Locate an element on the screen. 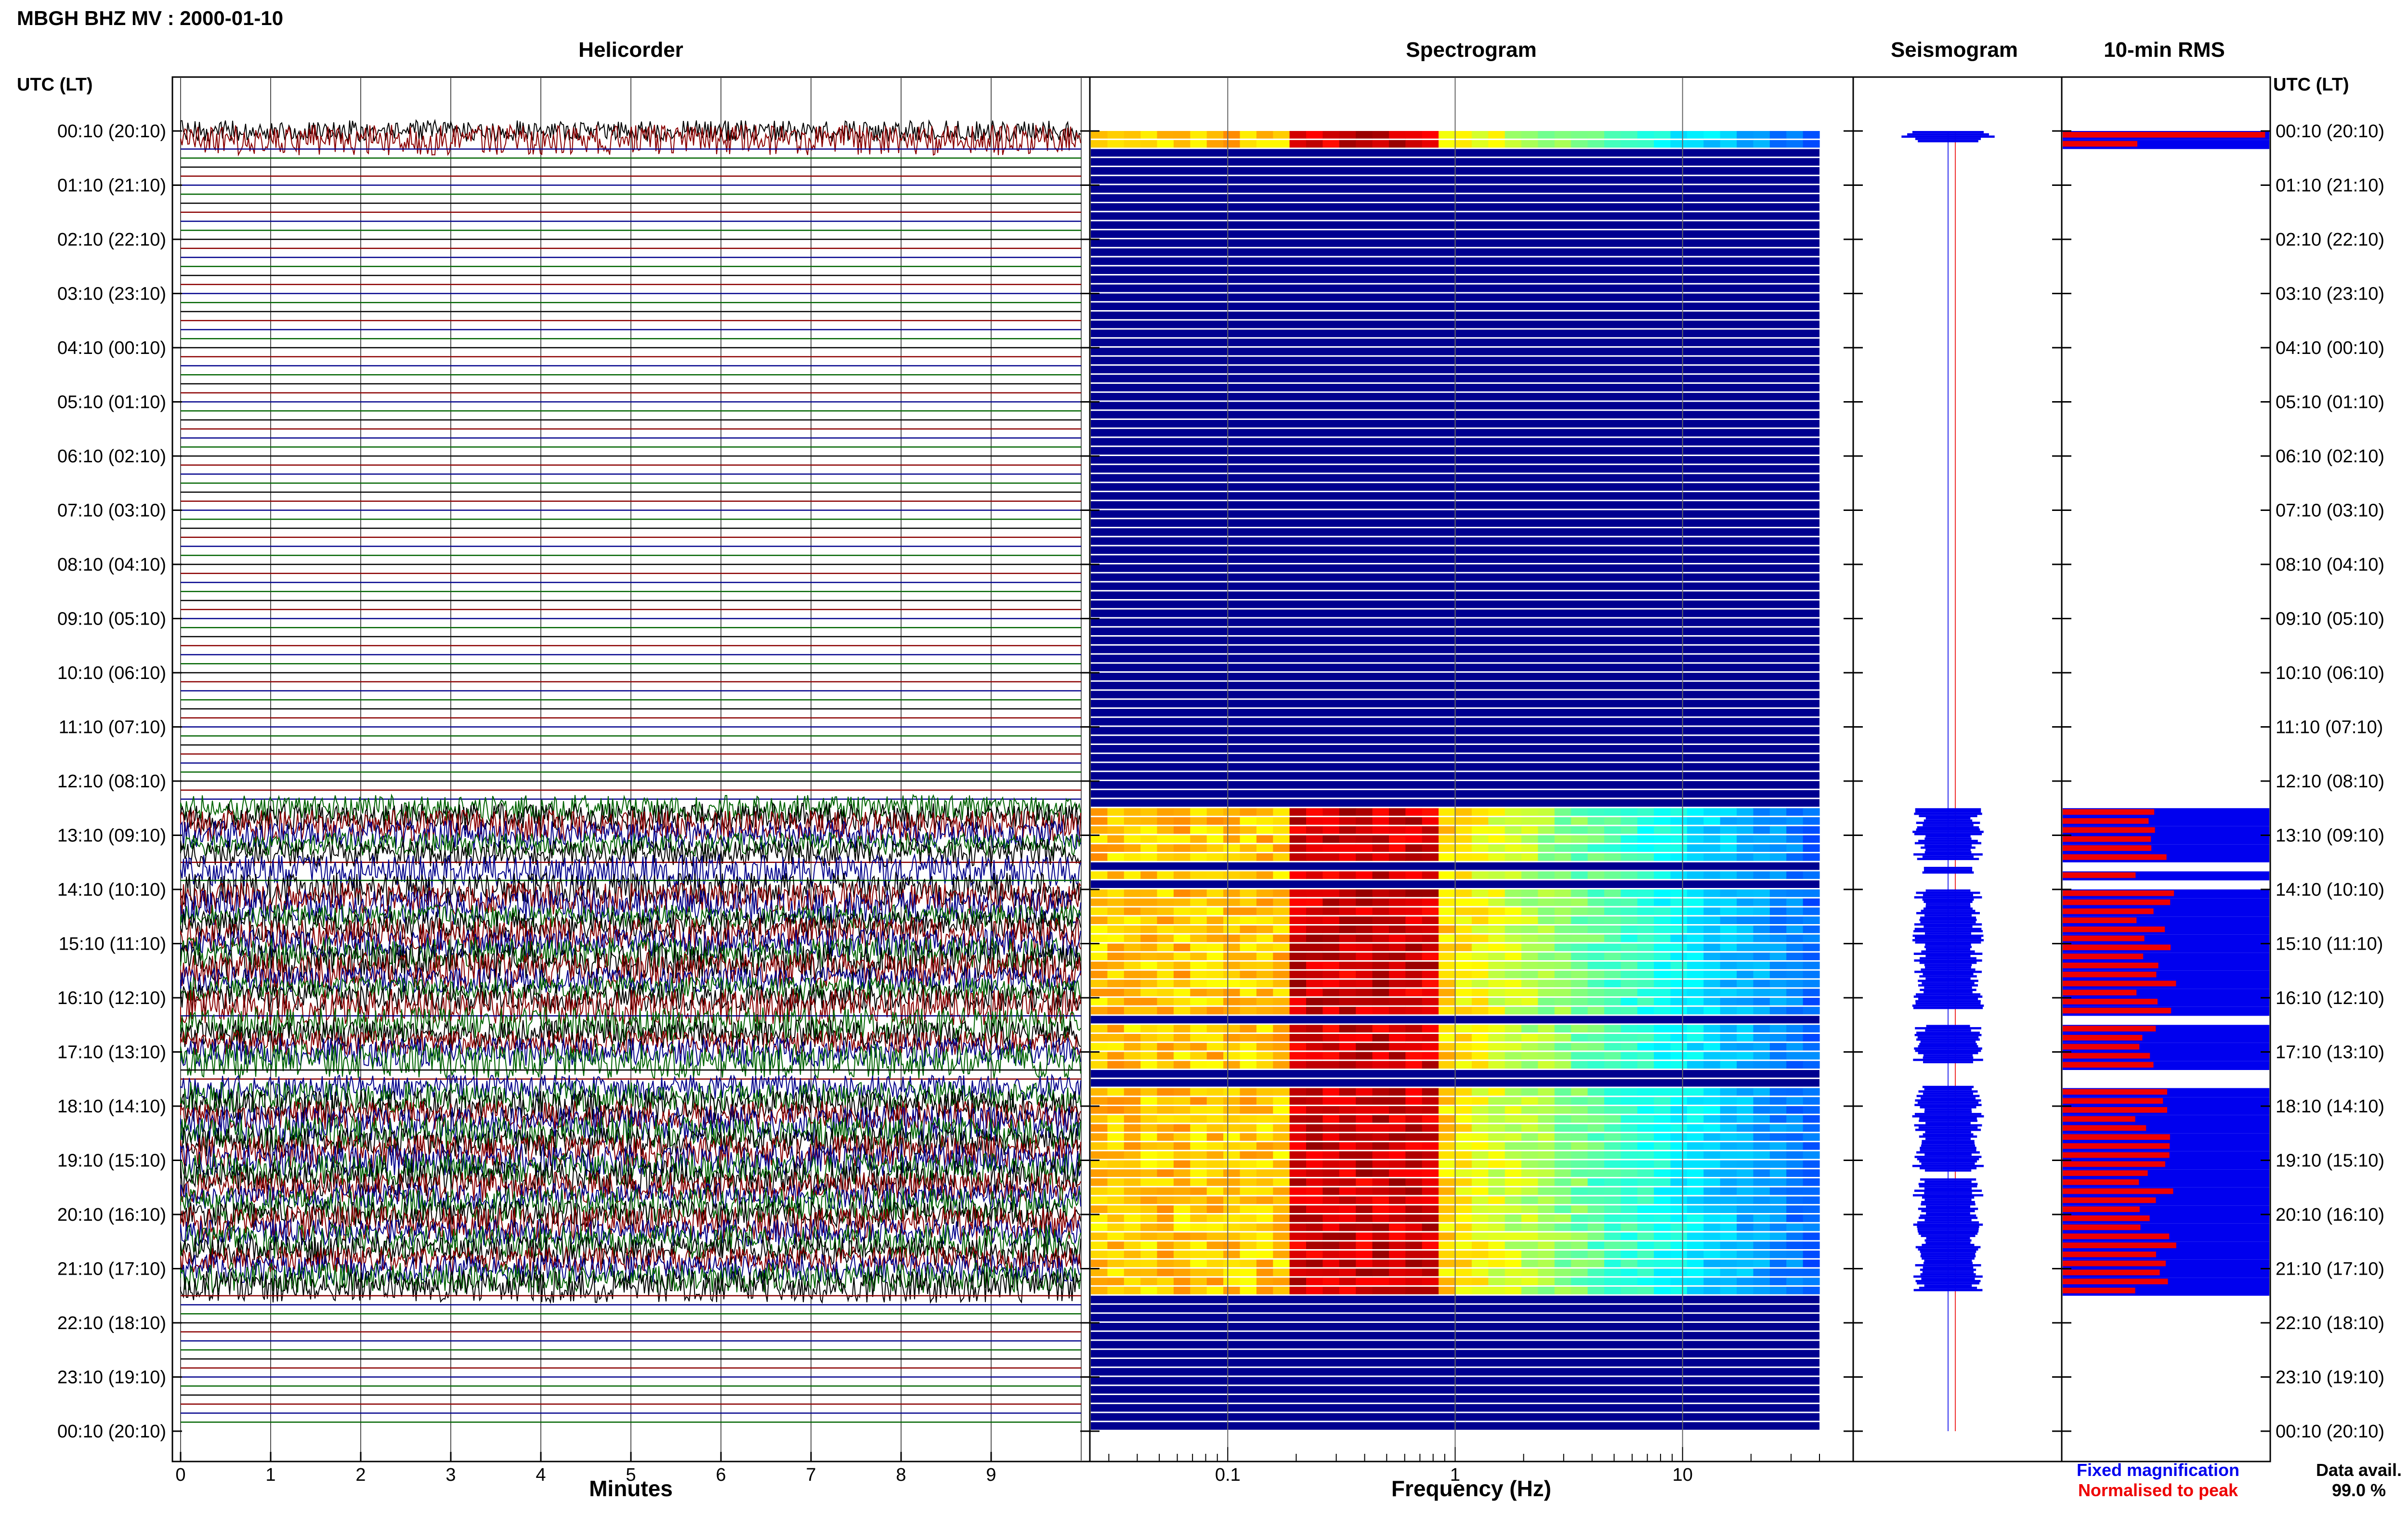 This screenshot has width=2408, height=1514. time-label-left: 08:10 (04:10) is located at coordinates (111, 565).